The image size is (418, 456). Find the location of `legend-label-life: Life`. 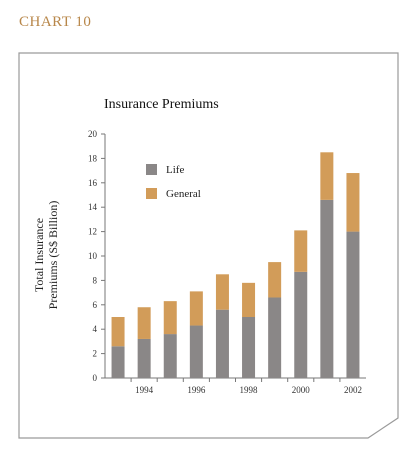

legend-label-life: Life is located at coordinates (175, 170).